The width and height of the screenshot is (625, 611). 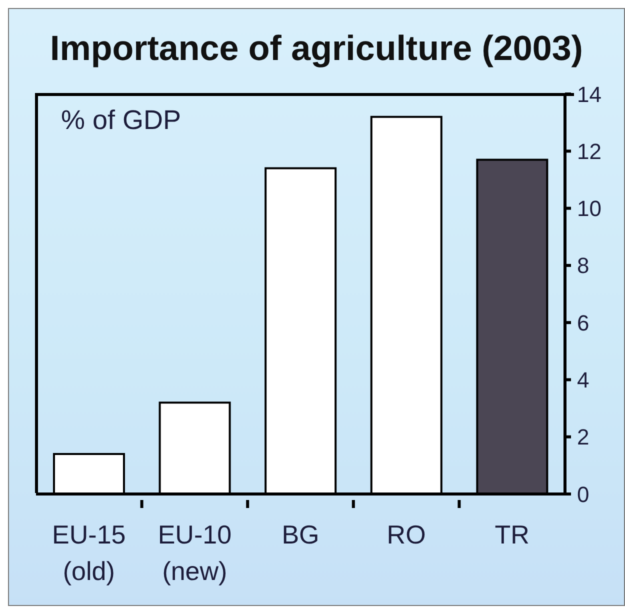 What do you see at coordinates (406, 534) in the screenshot?
I see `x-tick-label: RO` at bounding box center [406, 534].